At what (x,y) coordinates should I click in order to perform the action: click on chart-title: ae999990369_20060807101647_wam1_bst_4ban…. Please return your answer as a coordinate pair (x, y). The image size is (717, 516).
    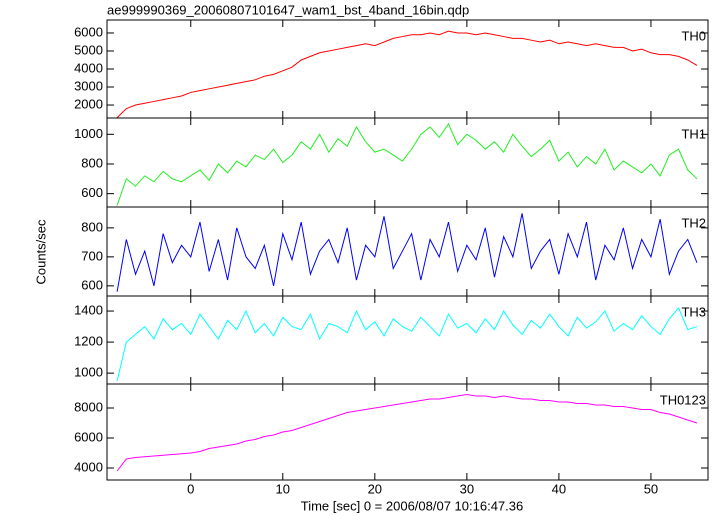
    Looking at the image, I should click on (288, 9).